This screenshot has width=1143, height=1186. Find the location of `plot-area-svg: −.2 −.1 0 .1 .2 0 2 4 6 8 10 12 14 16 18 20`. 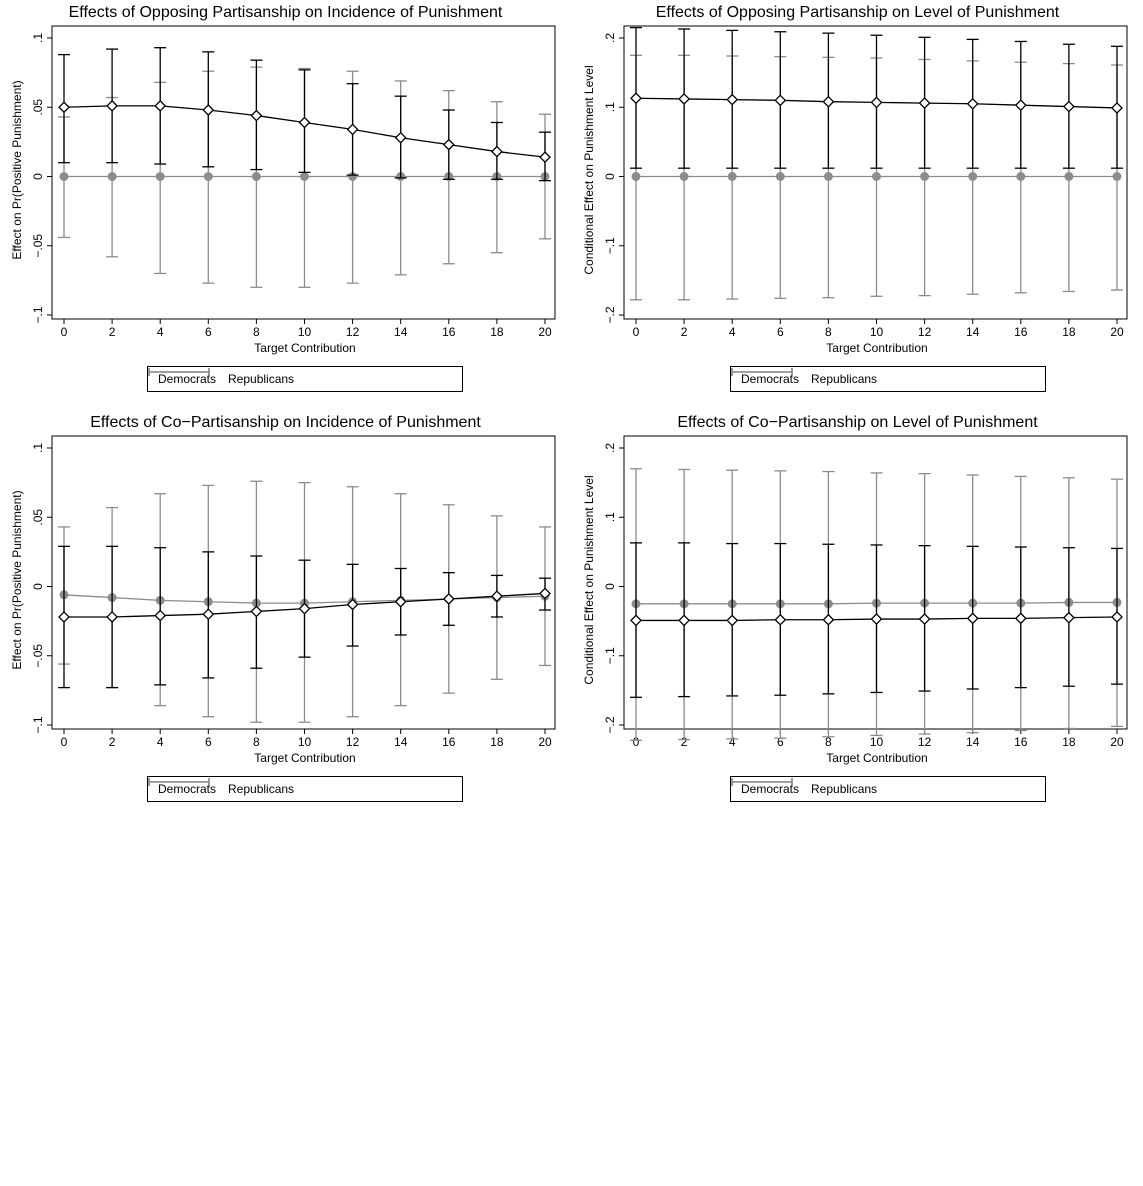

plot-area-svg: −.2 −.1 0 .1 .2 0 2 4 6 8 10 12 14 16 18 20 is located at coordinates (865, 592).